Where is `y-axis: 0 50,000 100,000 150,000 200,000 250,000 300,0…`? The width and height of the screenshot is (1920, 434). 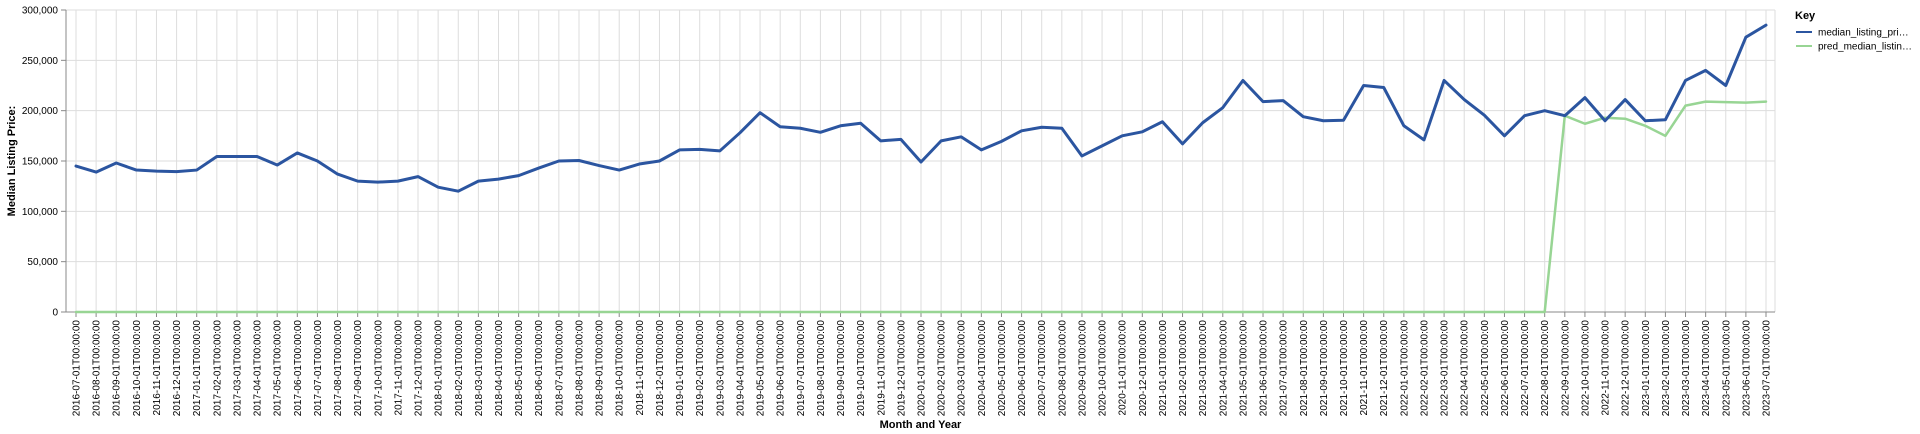 y-axis: 0 50,000 100,000 150,000 200,000 250,000 300,0… is located at coordinates (44, 162).